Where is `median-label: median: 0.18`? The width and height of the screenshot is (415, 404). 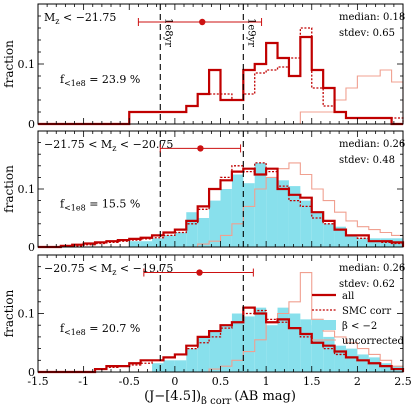
median-label: median: 0.18 is located at coordinates (372, 17).